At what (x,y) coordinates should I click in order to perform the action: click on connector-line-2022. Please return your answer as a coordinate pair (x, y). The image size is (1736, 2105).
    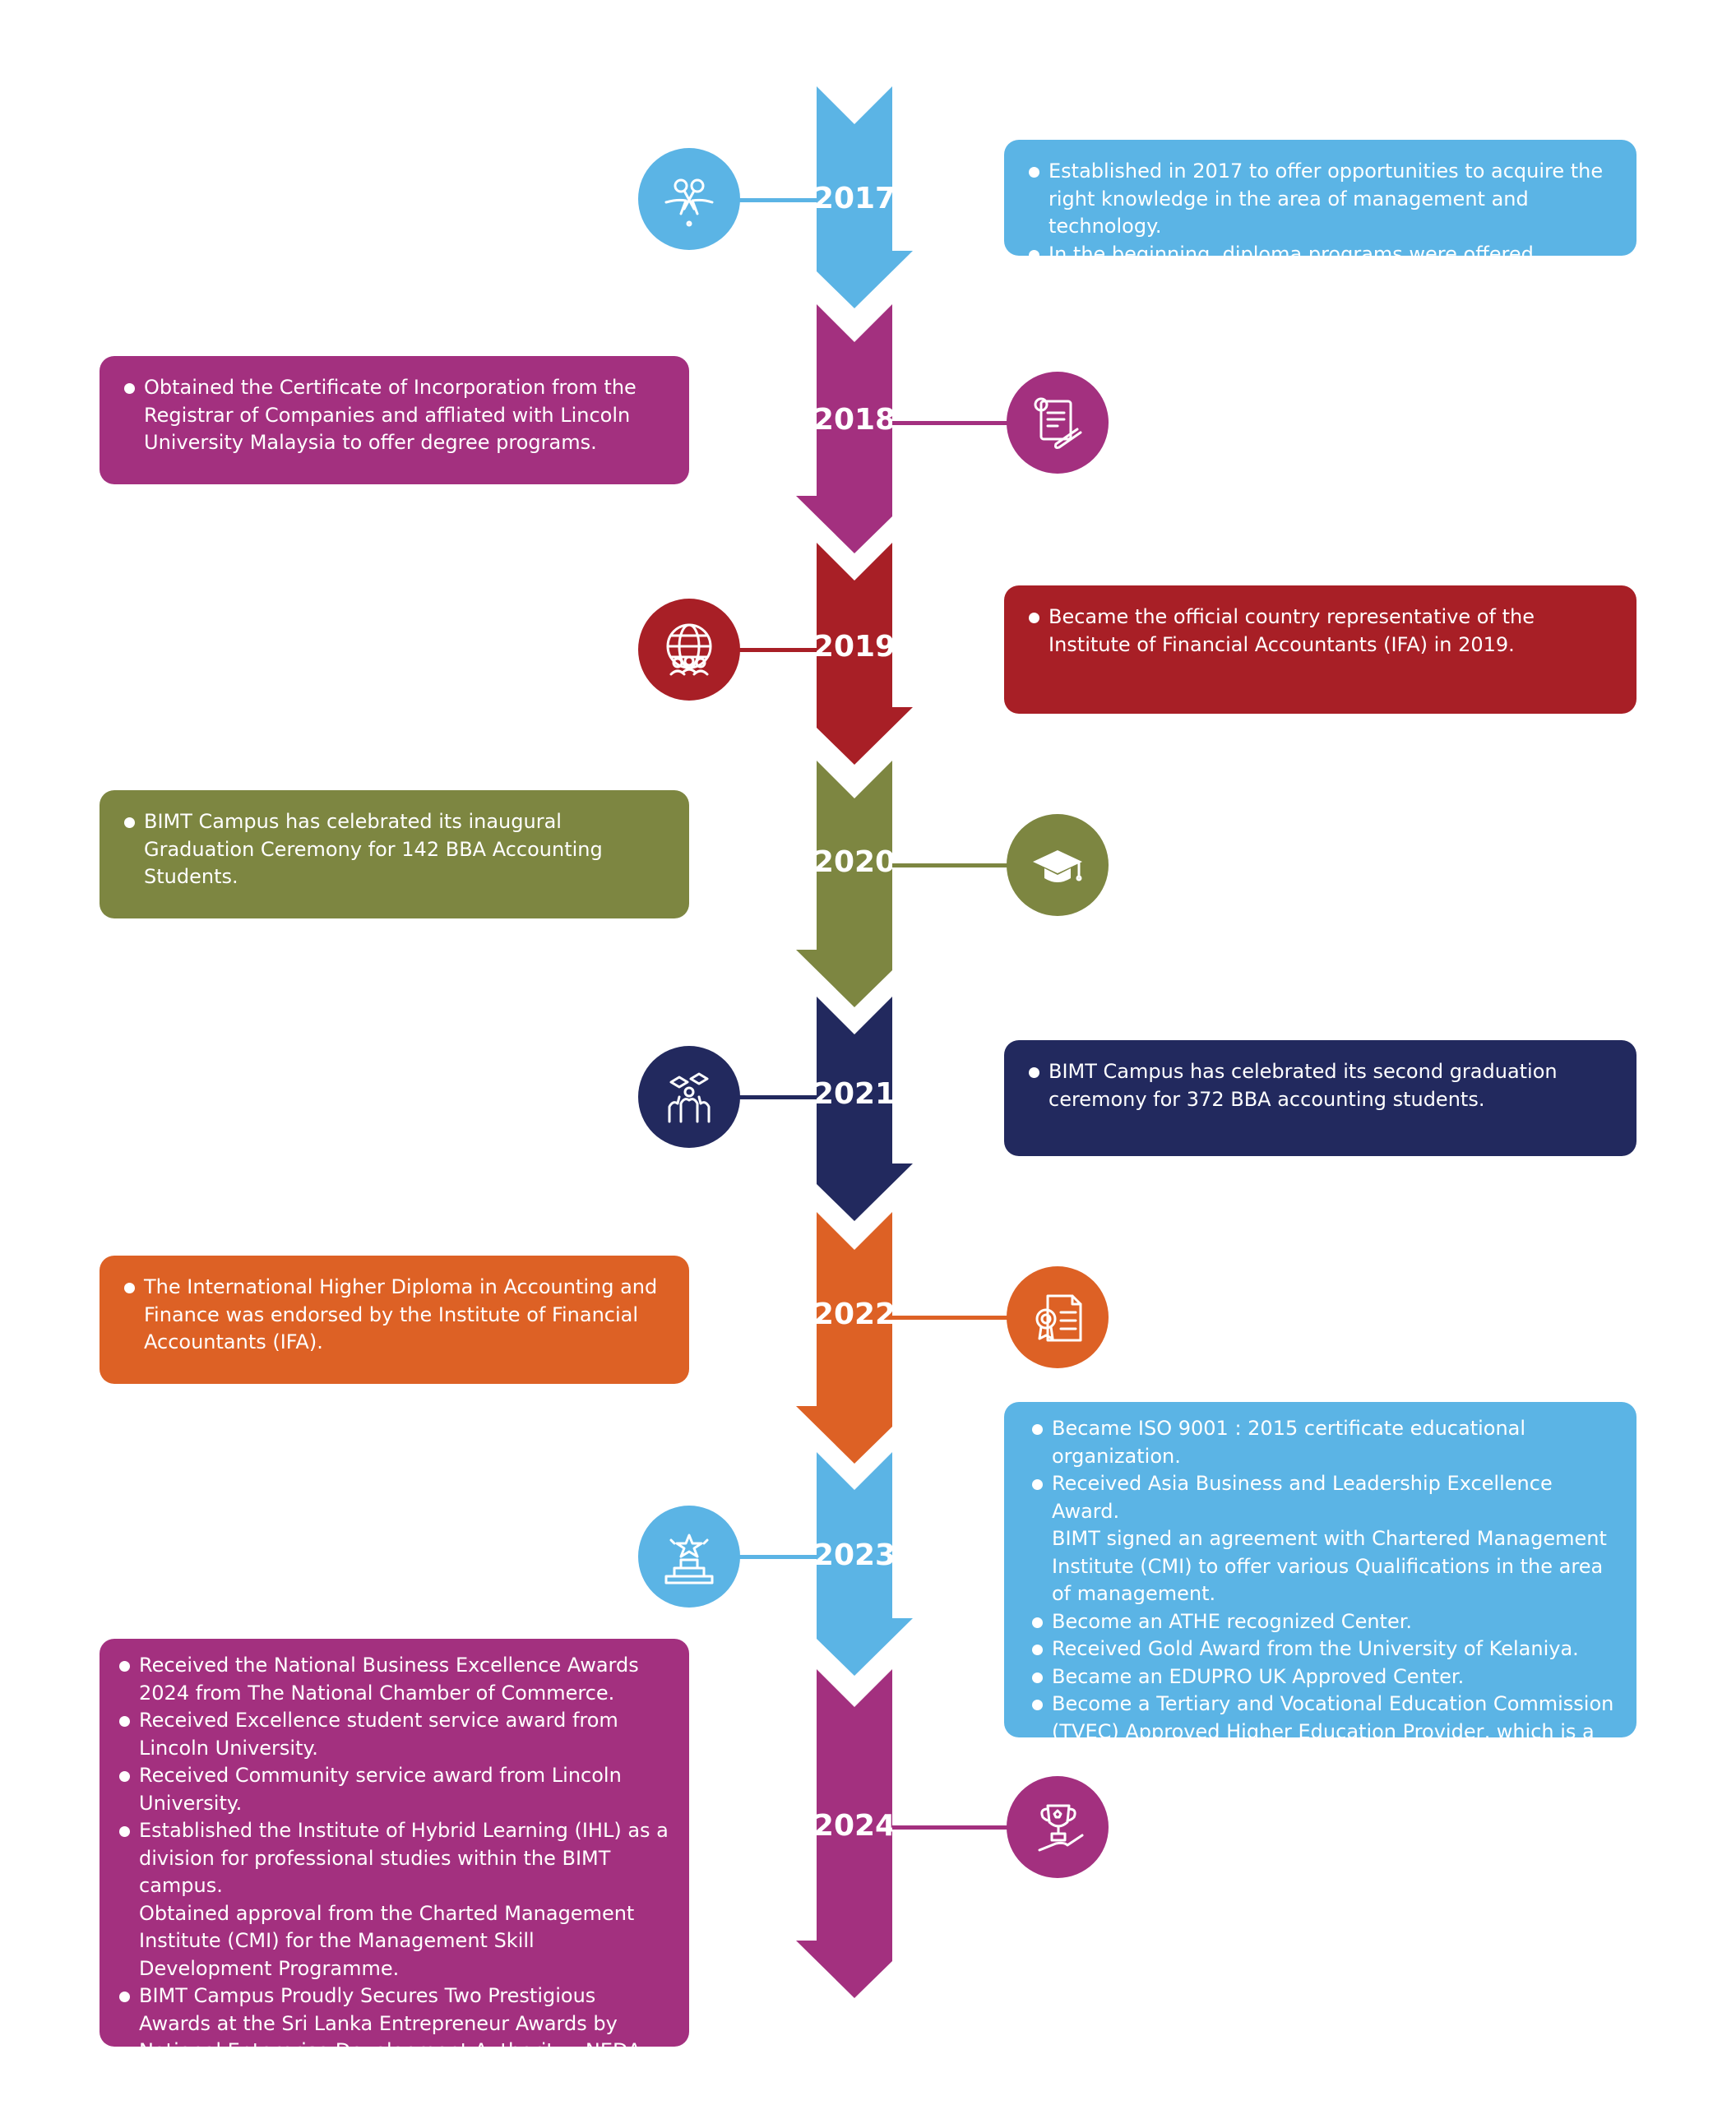
    Looking at the image, I should click on (975, 1318).